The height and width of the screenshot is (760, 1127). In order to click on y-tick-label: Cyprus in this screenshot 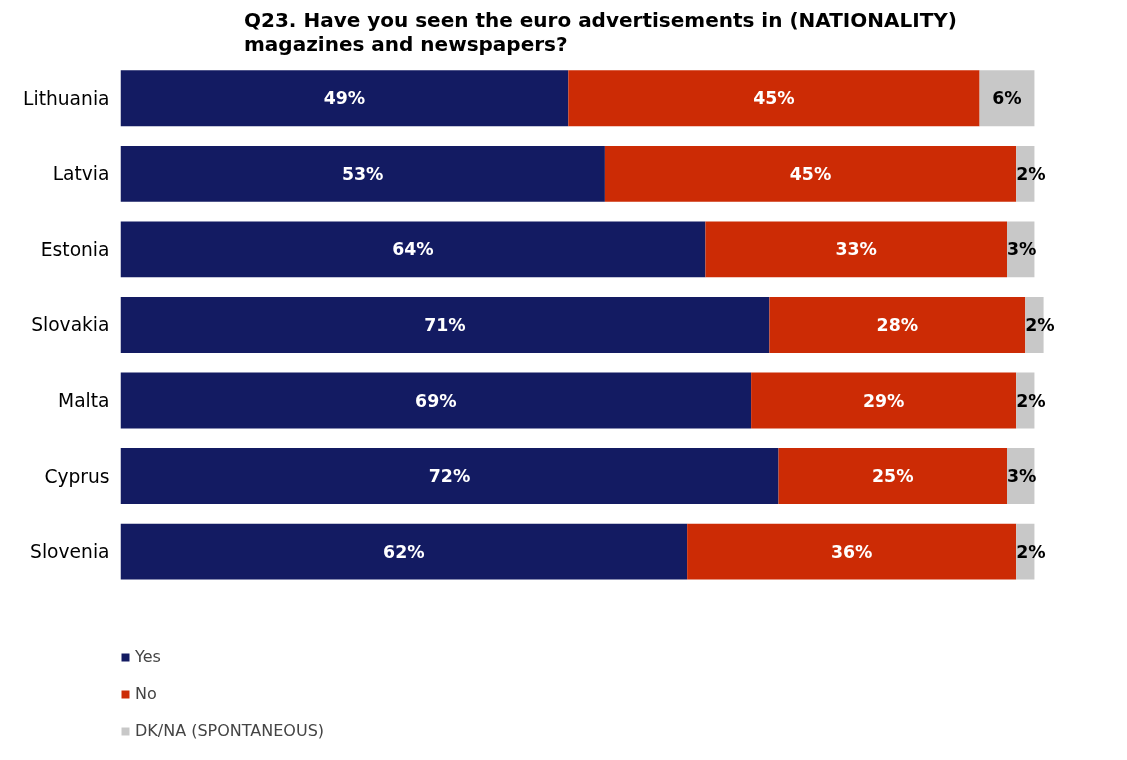, I will do `click(77, 476)`.